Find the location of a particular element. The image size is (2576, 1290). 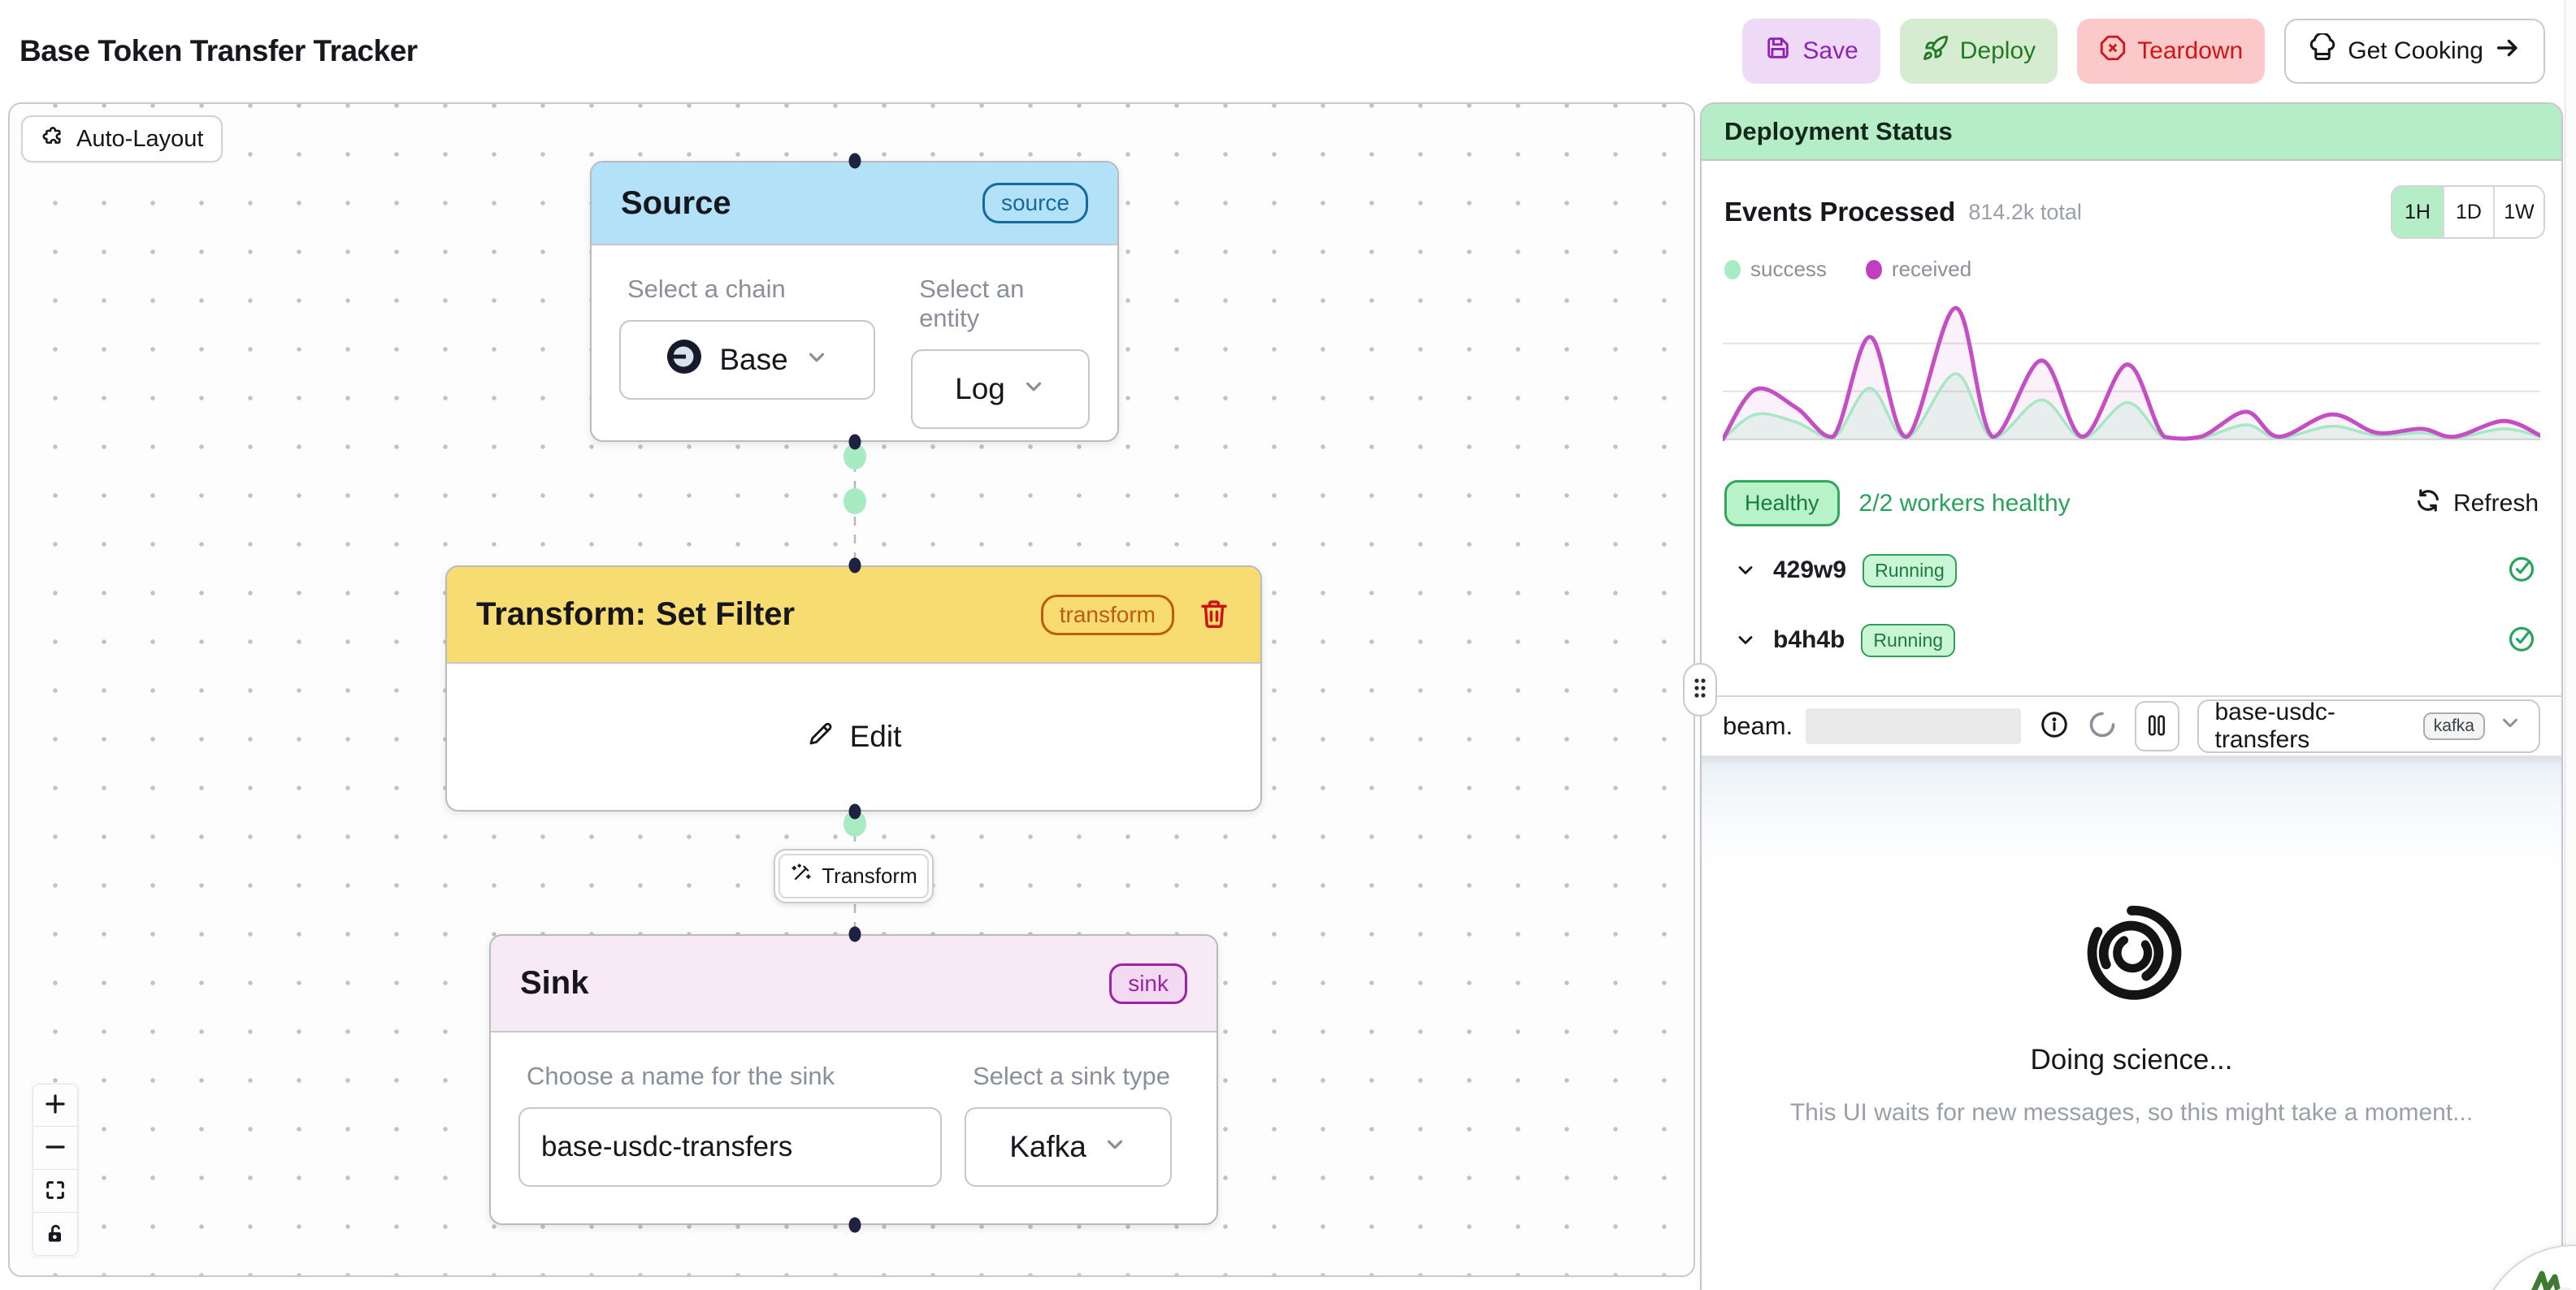

chain-label: Select a chain is located at coordinates (706, 289).